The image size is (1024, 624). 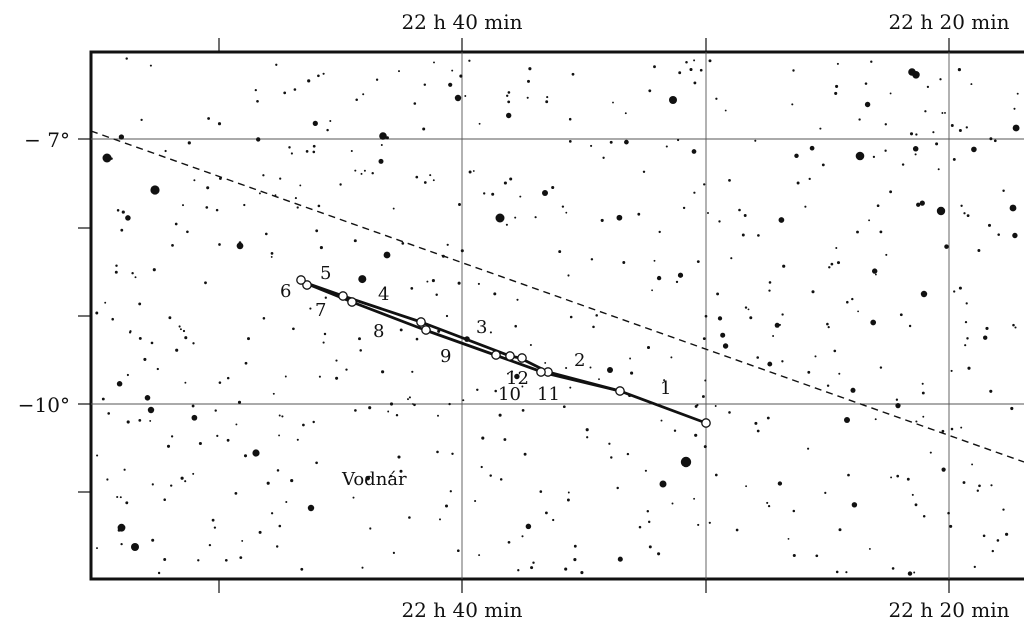 I want to click on track-label-12: 12, so click(x=517, y=378).